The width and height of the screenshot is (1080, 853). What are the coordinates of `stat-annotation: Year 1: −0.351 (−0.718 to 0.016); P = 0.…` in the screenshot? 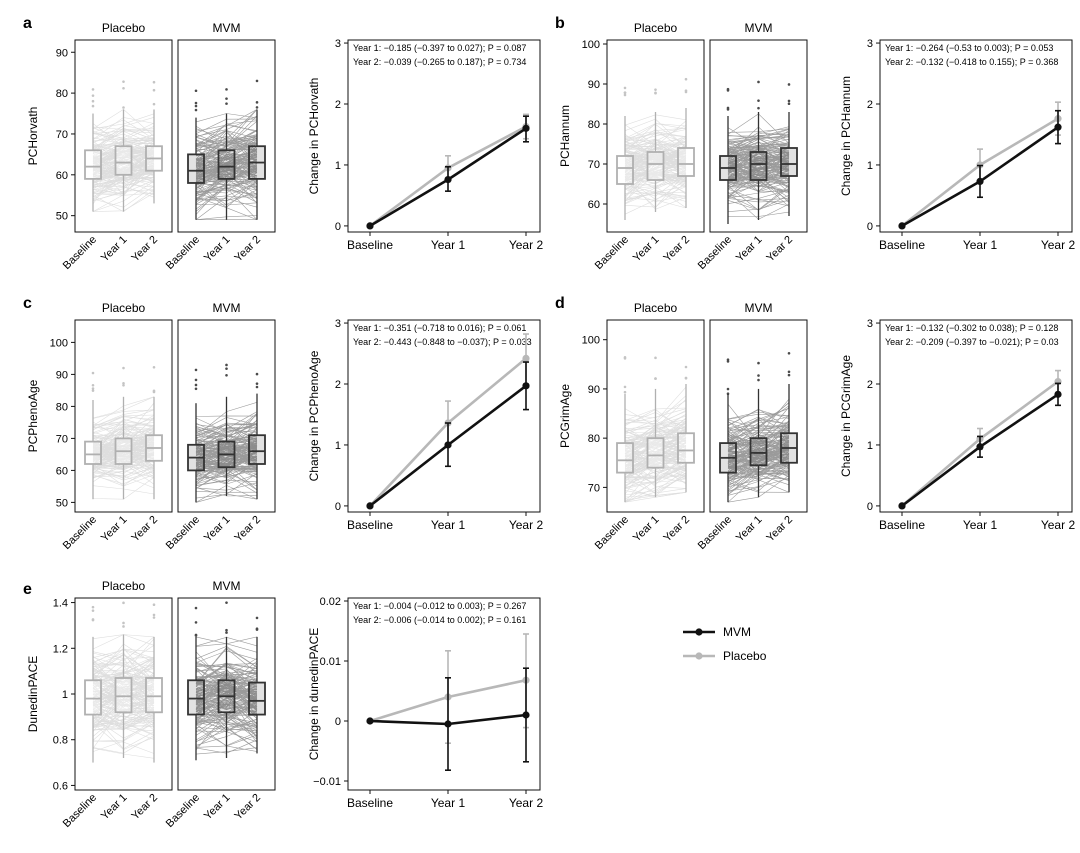 It's located at (439, 328).